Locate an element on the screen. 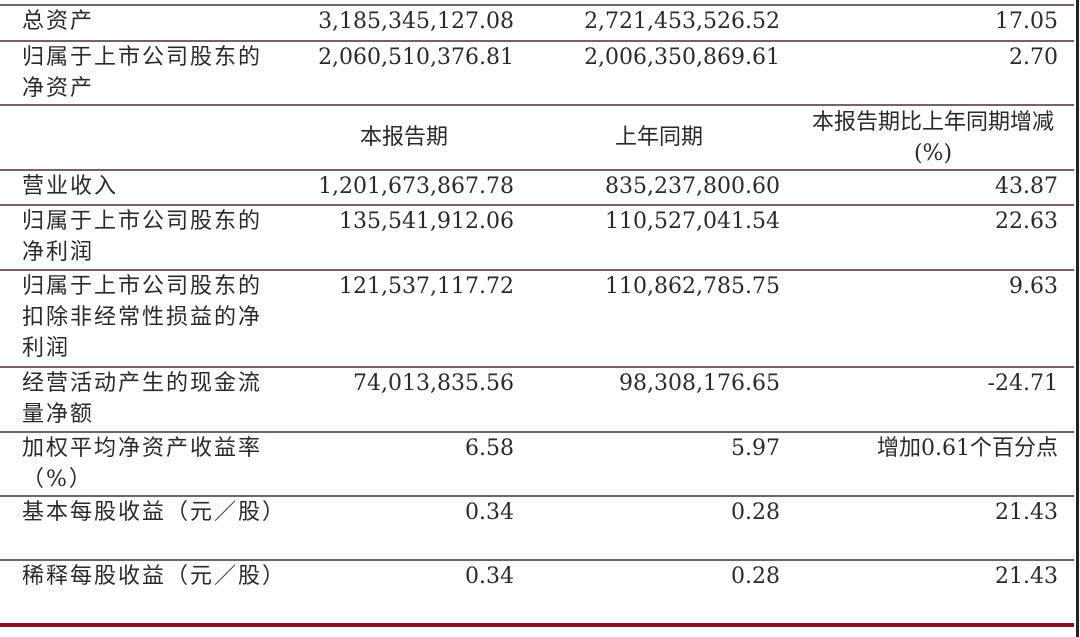  change-value: 2.70 is located at coordinates (933, 72).